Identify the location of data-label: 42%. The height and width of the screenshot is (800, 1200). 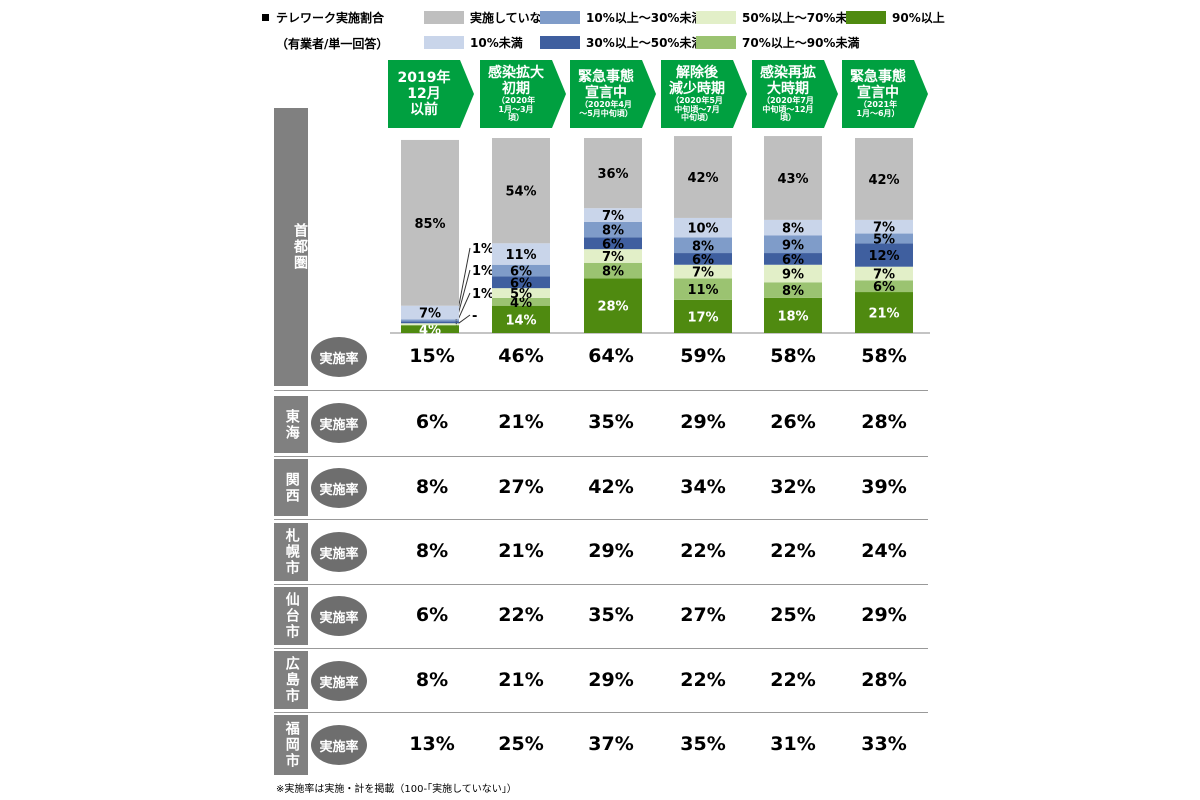
(702, 178).